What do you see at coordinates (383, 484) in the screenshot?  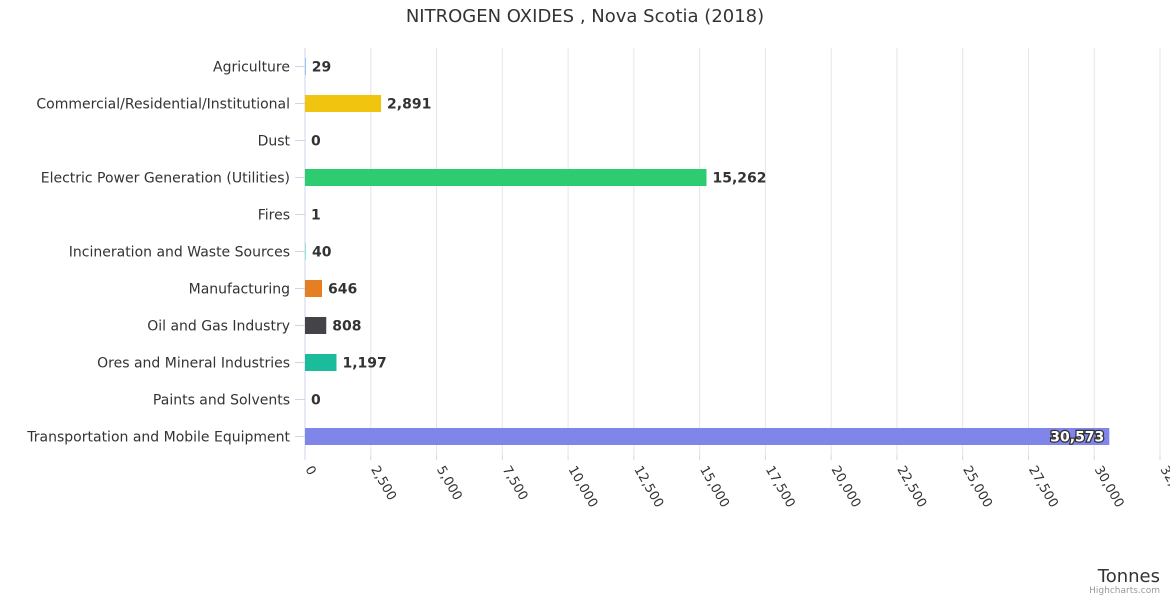 I see `x-tick-label: 2,500` at bounding box center [383, 484].